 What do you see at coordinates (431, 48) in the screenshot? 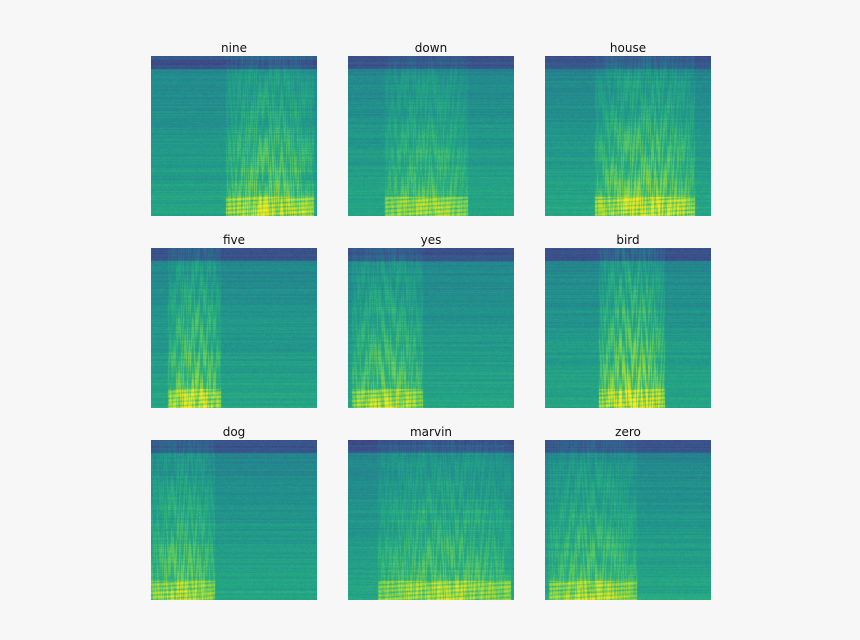
I see `panel-title: down` at bounding box center [431, 48].